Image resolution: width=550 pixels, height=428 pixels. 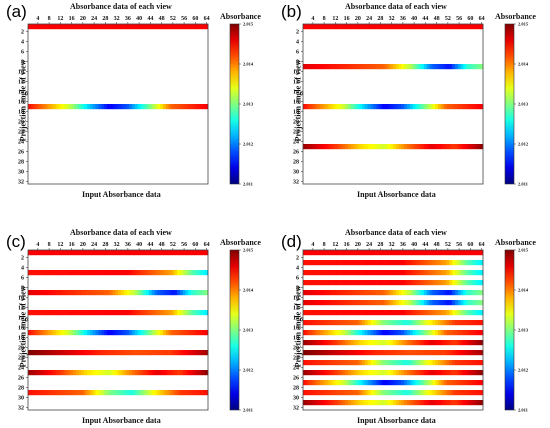 What do you see at coordinates (296, 183) in the screenshot?
I see `y-tick-label: 32` at bounding box center [296, 183].